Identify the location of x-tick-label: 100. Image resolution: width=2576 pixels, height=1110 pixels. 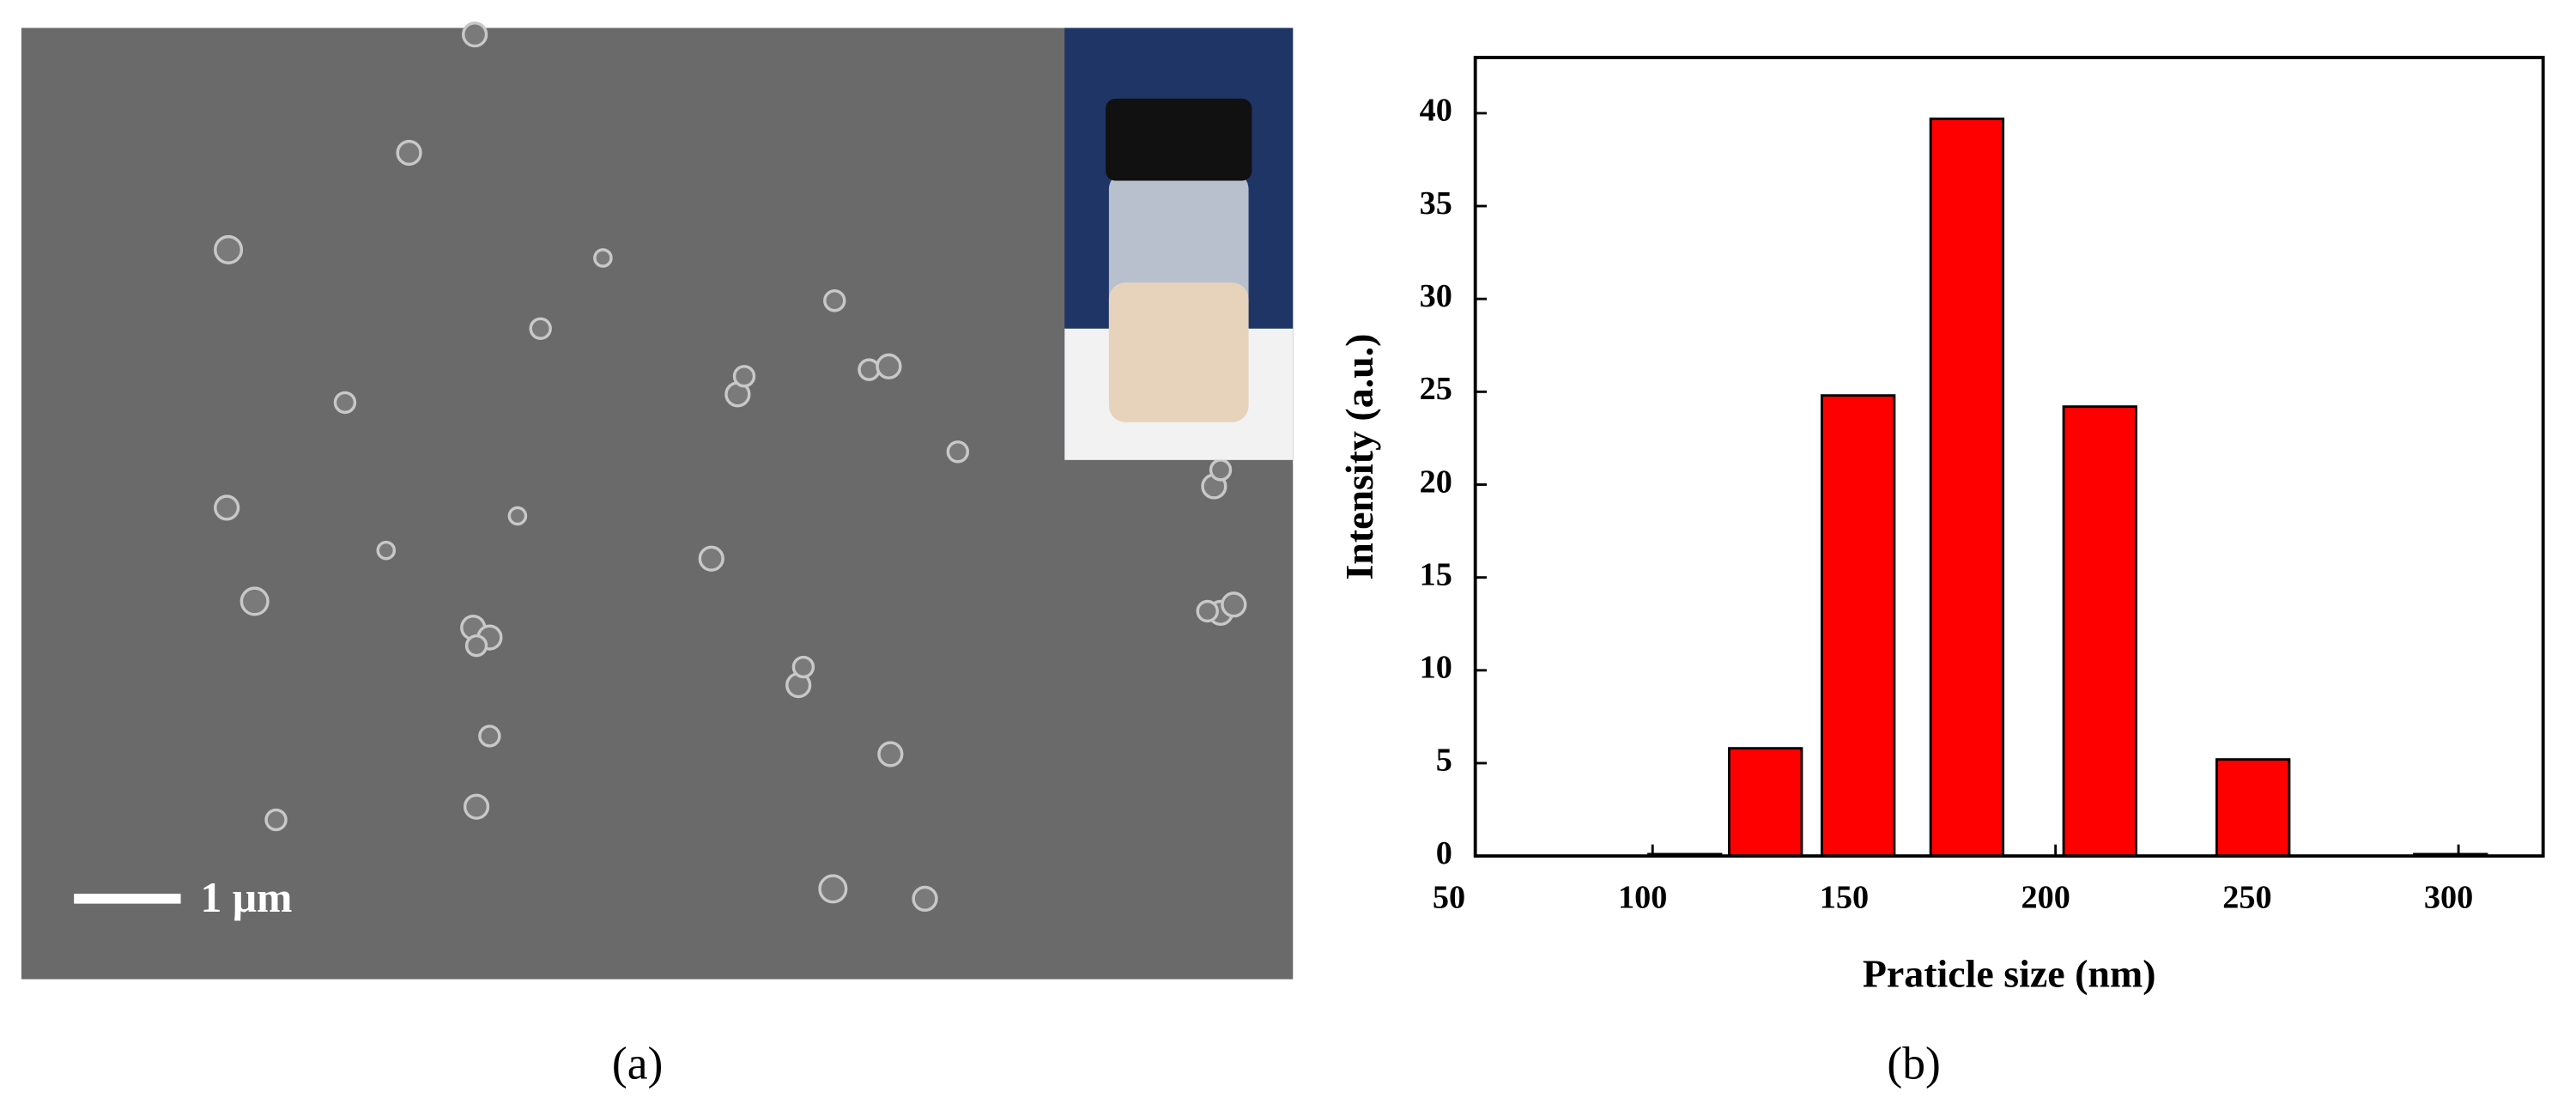
(1642, 898).